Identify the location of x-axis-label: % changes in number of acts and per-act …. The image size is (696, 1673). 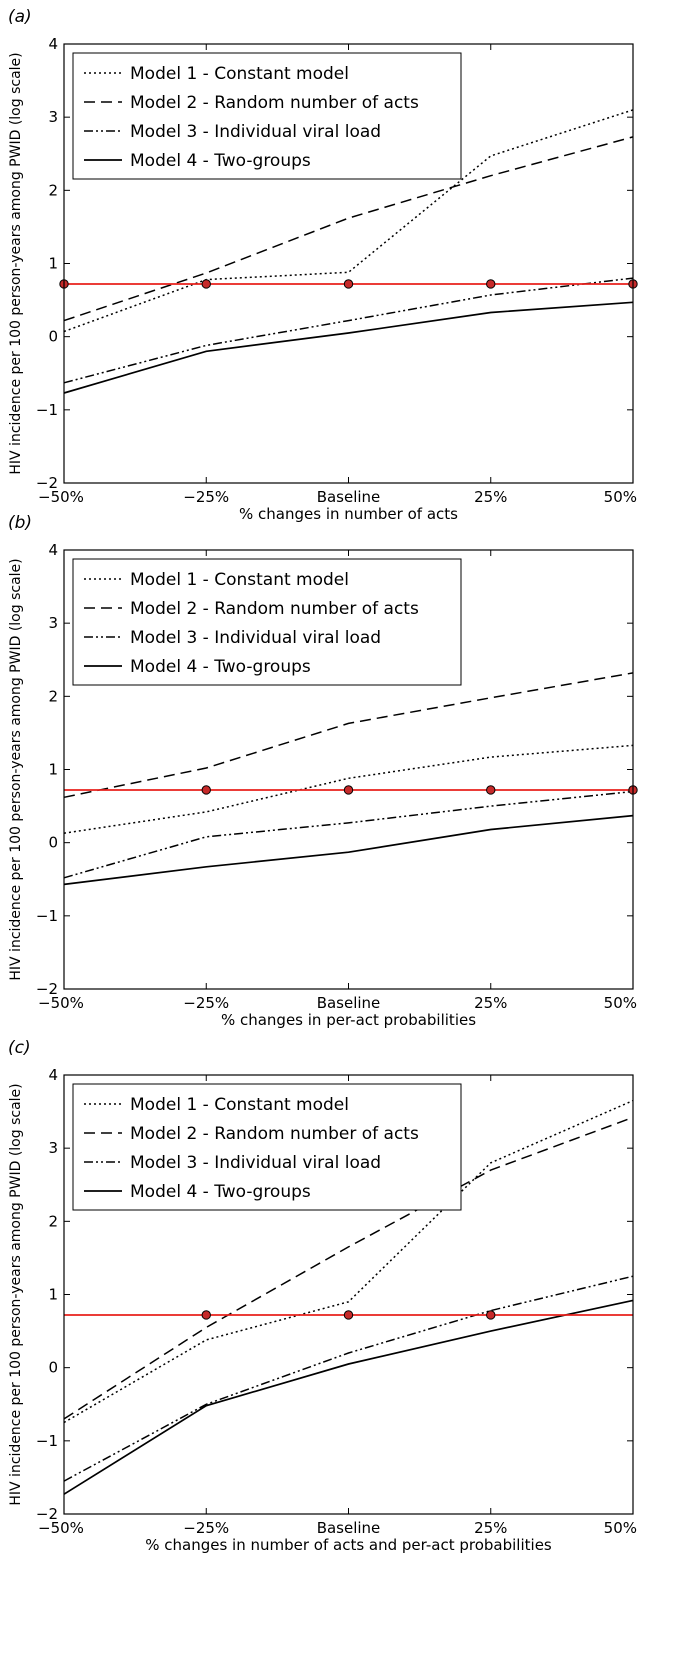
(348, 1545).